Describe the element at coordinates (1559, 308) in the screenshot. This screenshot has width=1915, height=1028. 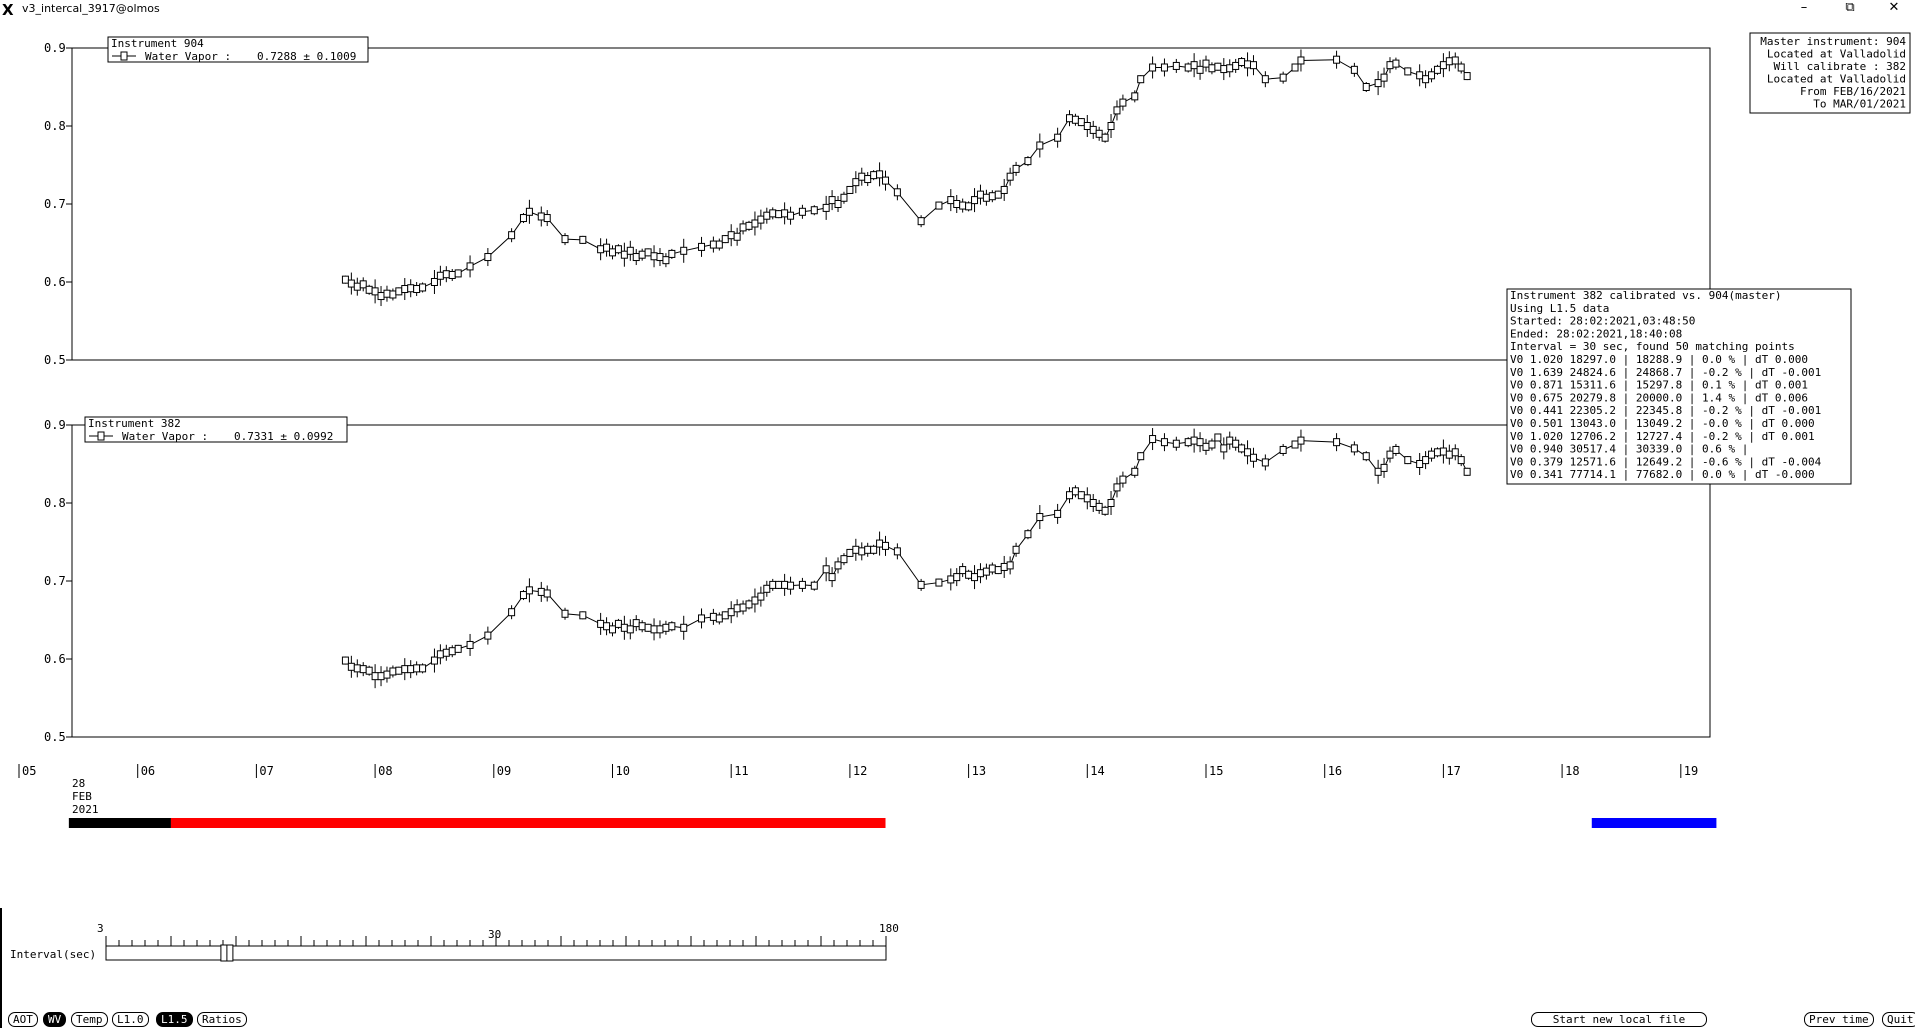
I see `calib-line: Using L1.5 data` at that location.